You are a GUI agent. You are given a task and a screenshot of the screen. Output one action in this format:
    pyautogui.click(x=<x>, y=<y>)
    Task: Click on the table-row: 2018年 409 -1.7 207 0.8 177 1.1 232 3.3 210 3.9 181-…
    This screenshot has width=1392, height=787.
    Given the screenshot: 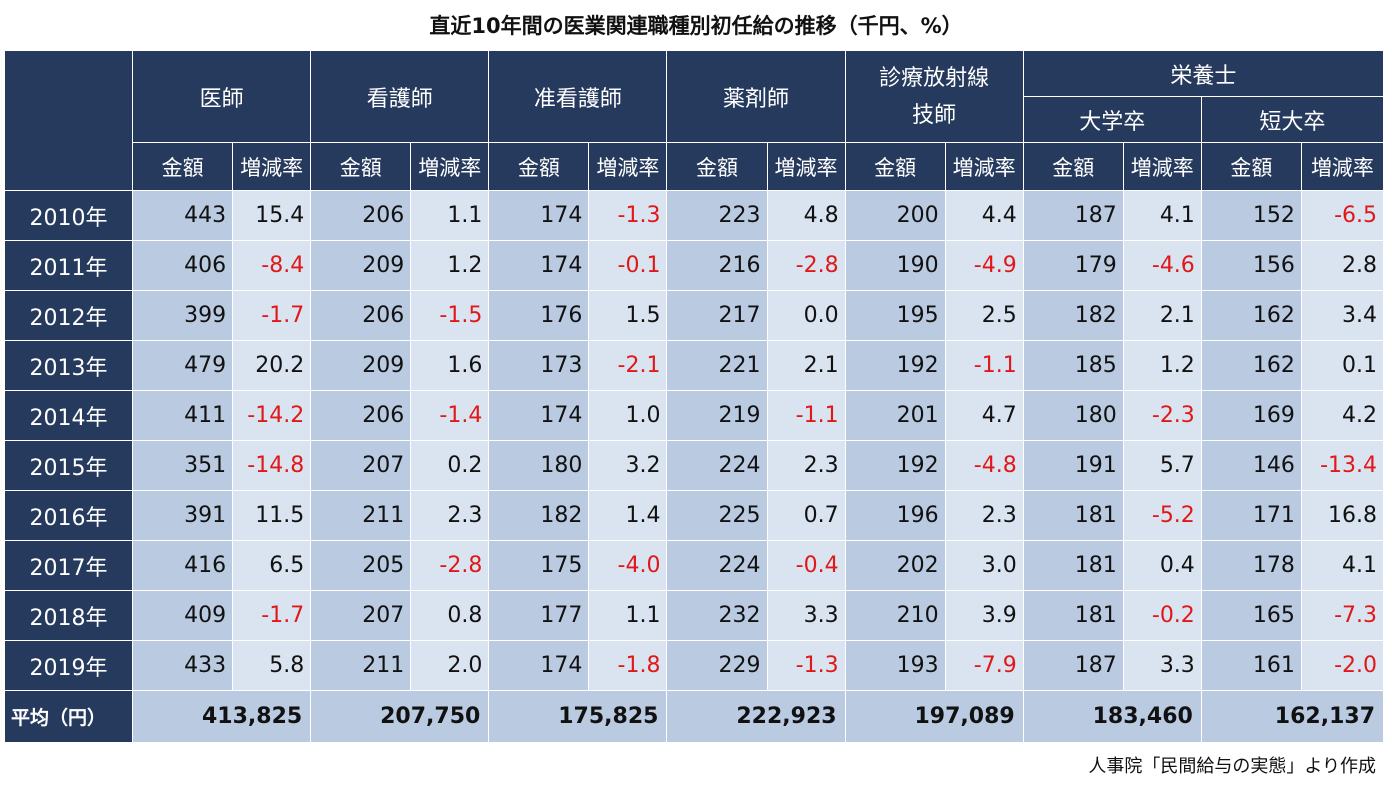 What is the action you would take?
    pyautogui.click(x=694, y=615)
    